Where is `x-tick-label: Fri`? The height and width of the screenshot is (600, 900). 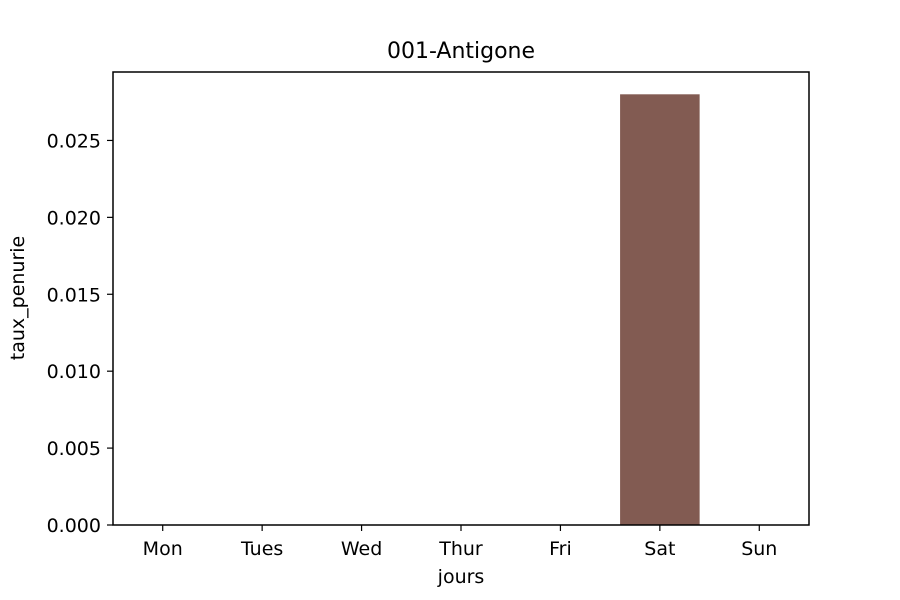 x-tick-label: Fri is located at coordinates (560, 549).